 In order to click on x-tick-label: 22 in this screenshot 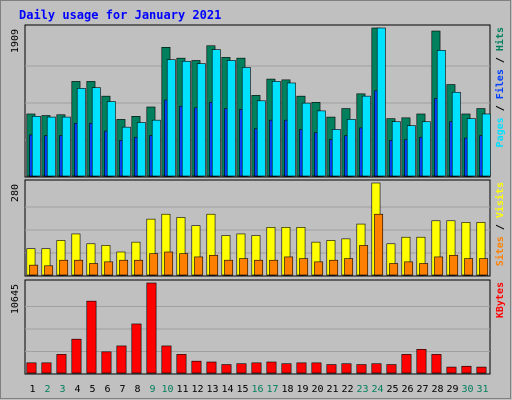, I will do `click(347, 389)`.